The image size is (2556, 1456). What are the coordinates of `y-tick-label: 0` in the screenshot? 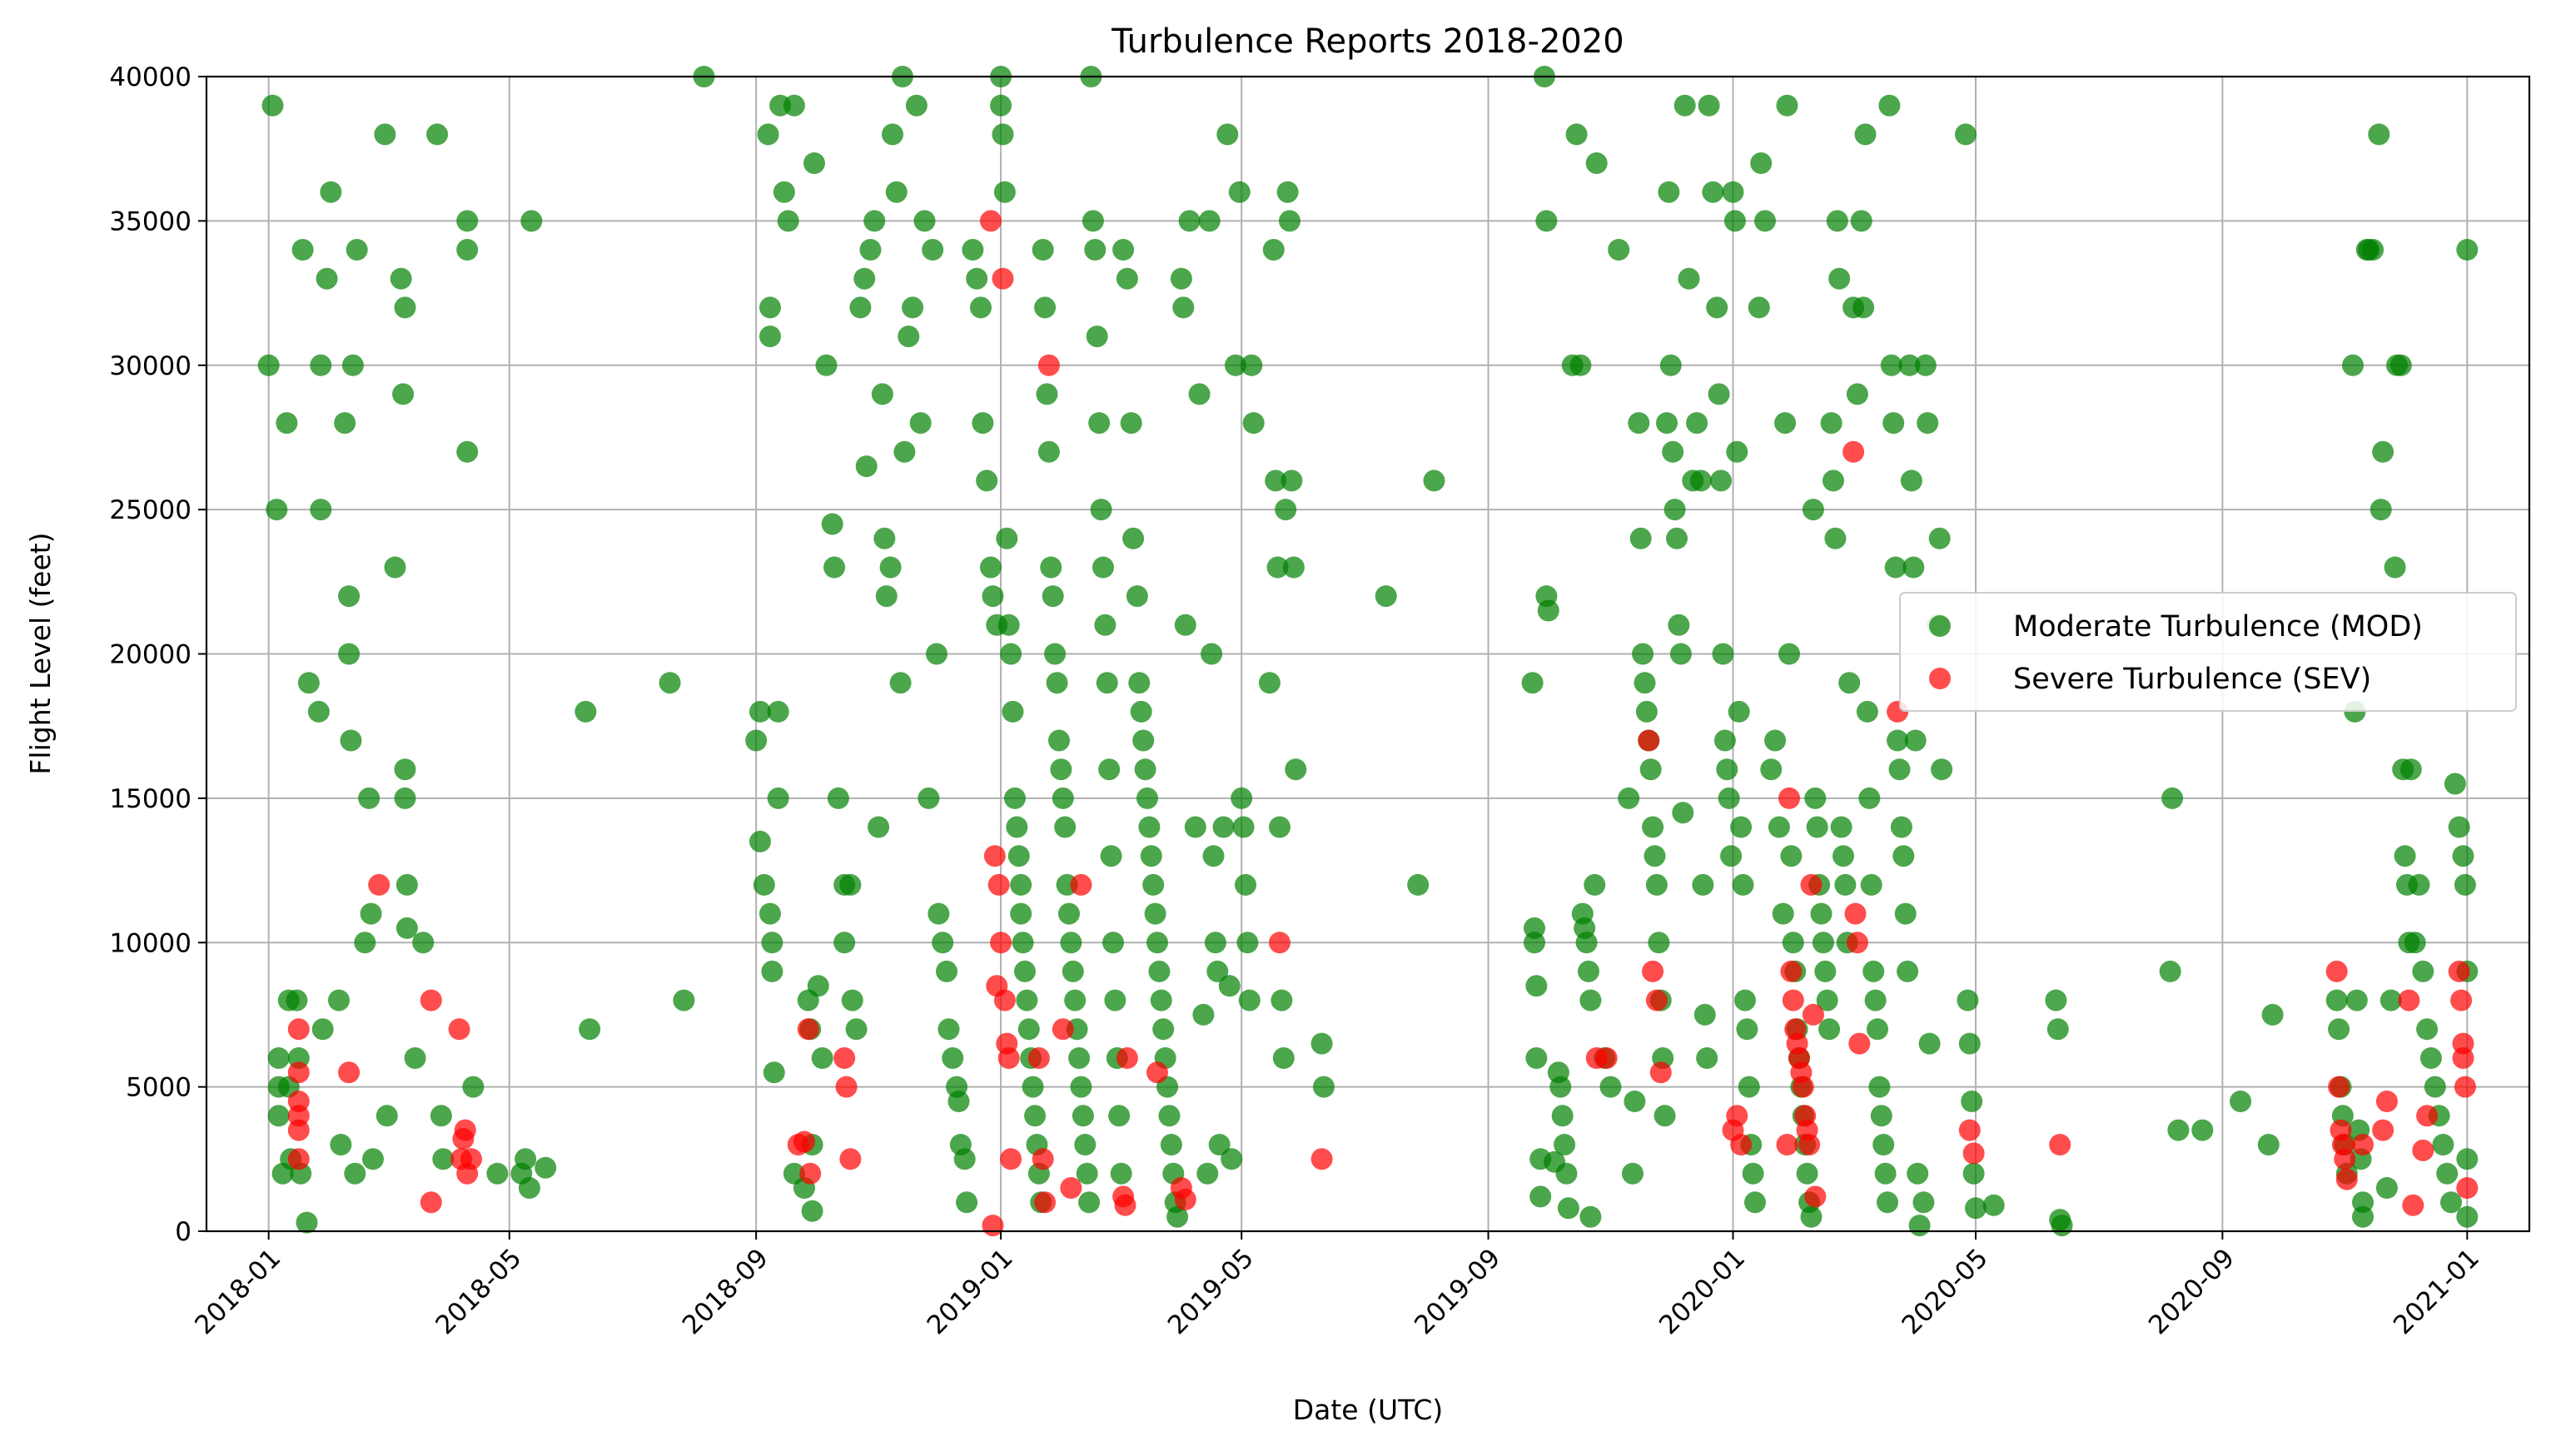 It's located at (183, 1232).